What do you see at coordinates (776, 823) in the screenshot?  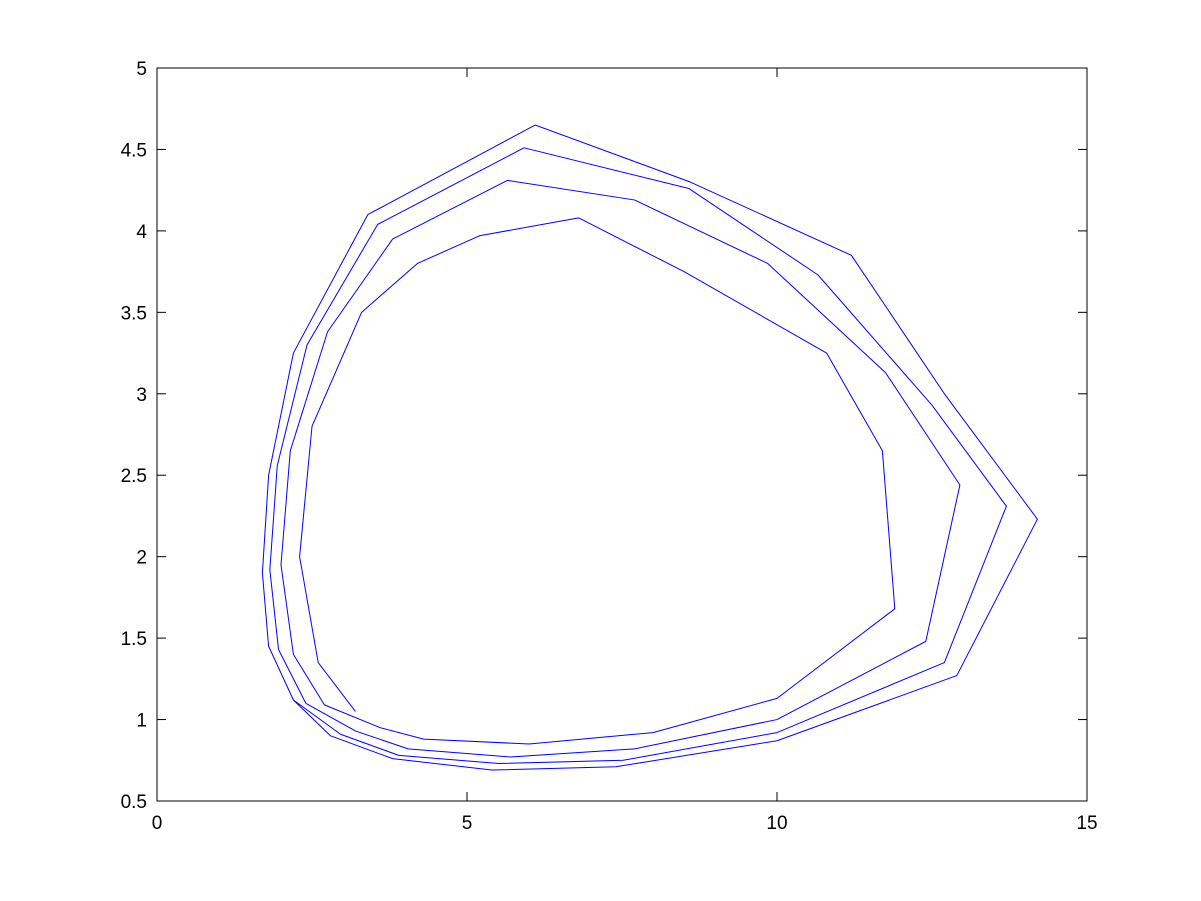 I see `x-tick-label: 10` at bounding box center [776, 823].